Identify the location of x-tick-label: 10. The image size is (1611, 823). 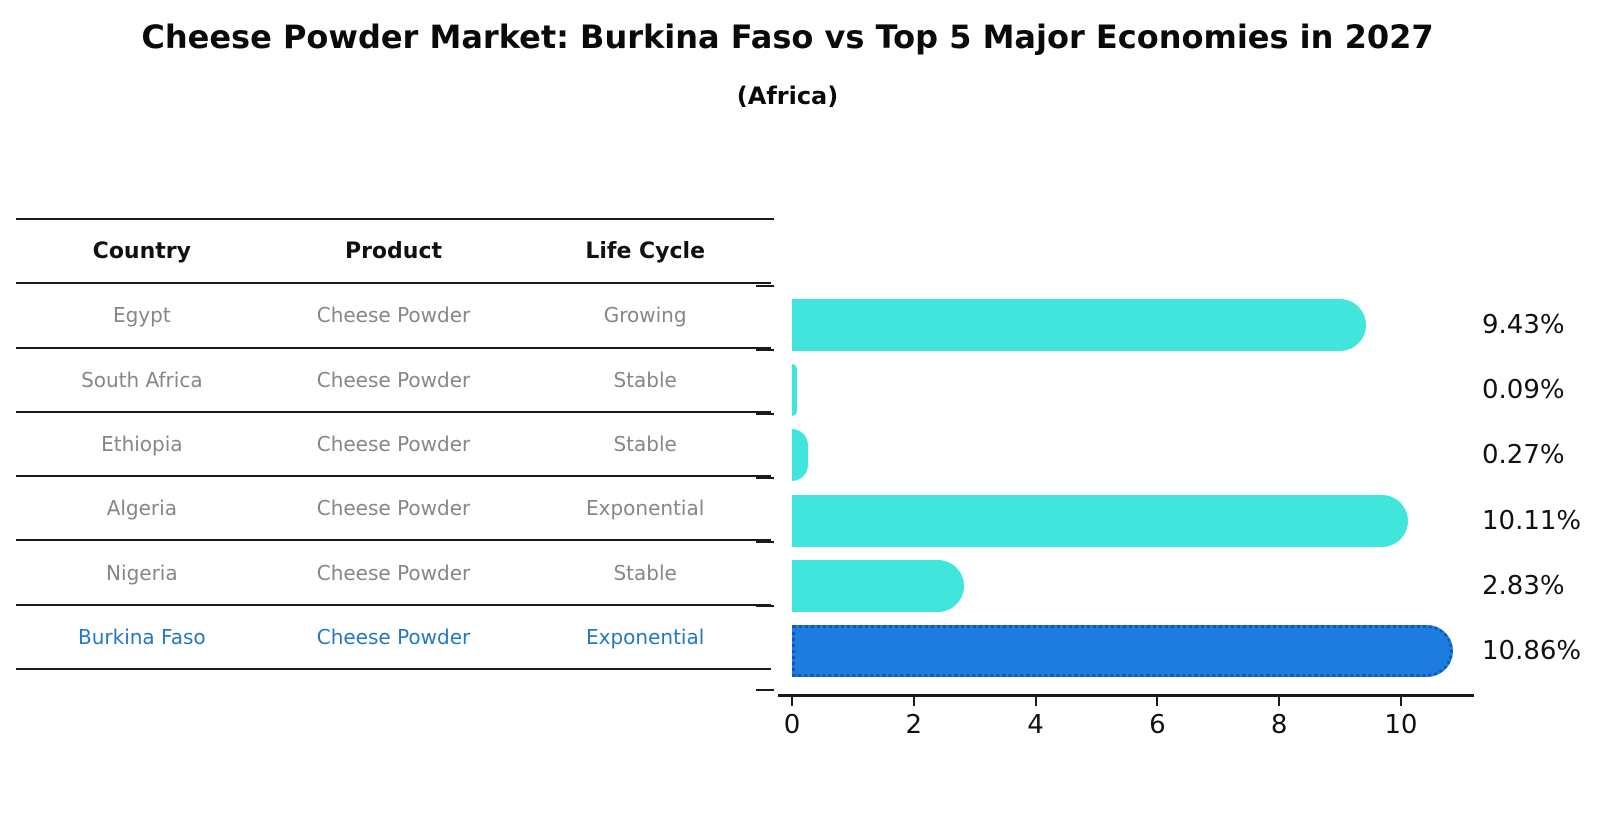
(1401, 725).